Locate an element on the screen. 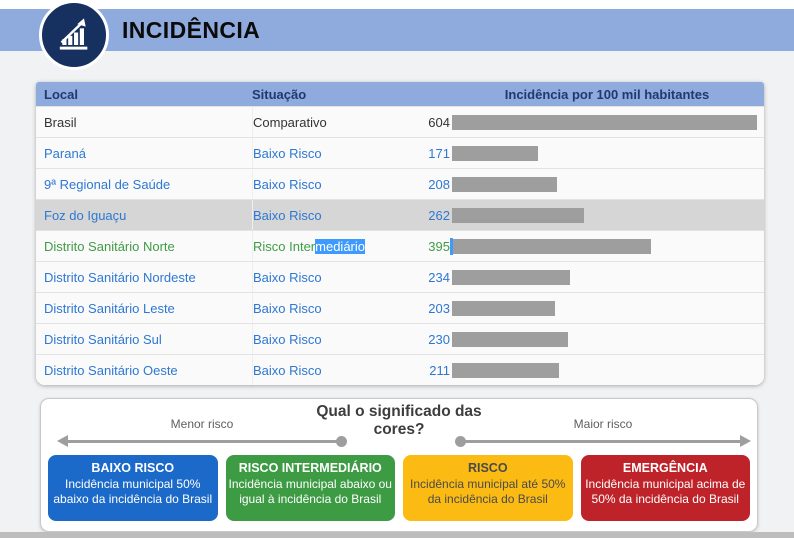 This screenshot has width=794, height=538. local-cell: Distrito Sanitário Leste is located at coordinates (109, 308).